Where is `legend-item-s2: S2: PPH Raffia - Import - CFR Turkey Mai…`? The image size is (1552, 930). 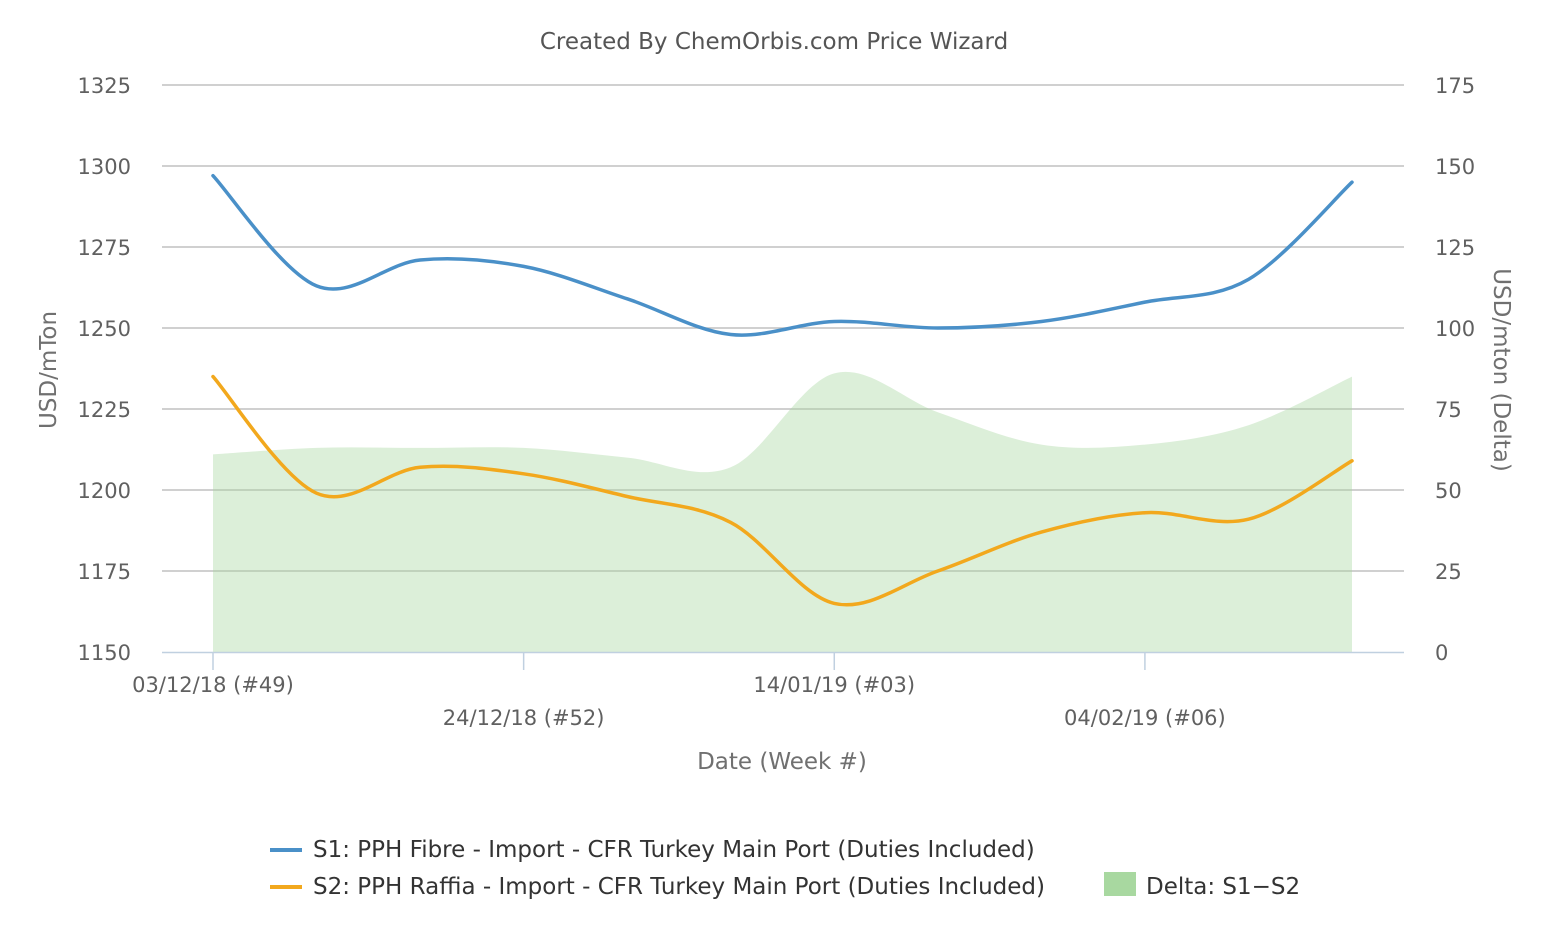 legend-item-s2: S2: PPH Raffia - Import - CFR Turkey Mai… is located at coordinates (657, 887).